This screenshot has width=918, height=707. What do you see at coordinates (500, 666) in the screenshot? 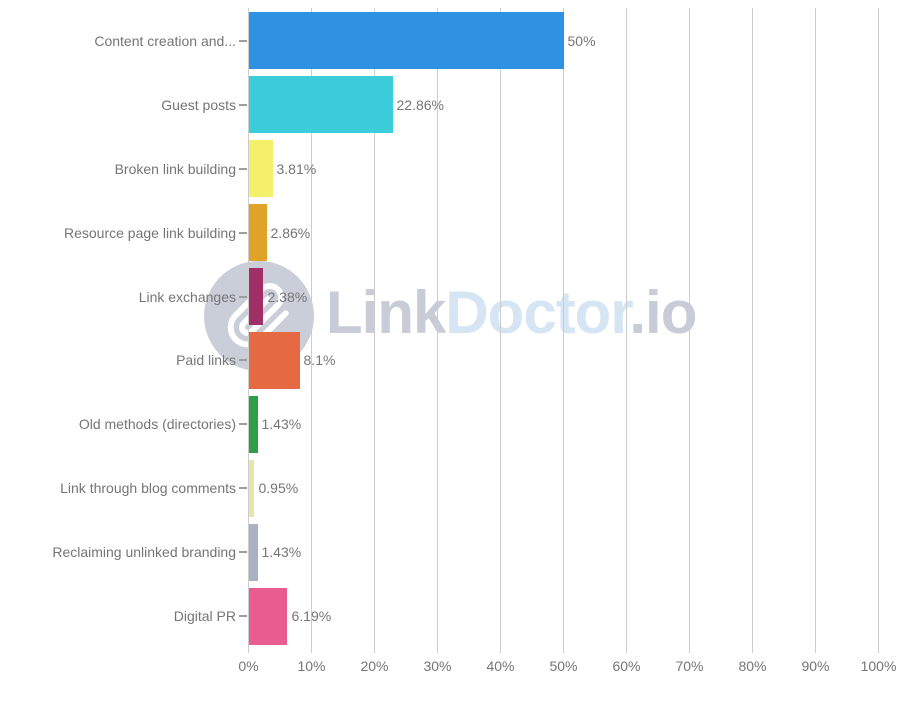
I see `x-axis-tick-label: 40%` at bounding box center [500, 666].